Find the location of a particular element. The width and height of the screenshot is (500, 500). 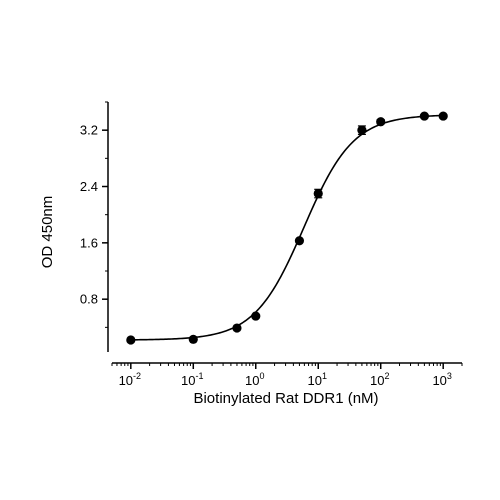

x-axis: 10⁻² 10⁻¹ 10⁰ 10¹ 10² 10³ is located at coordinates (287, 375).